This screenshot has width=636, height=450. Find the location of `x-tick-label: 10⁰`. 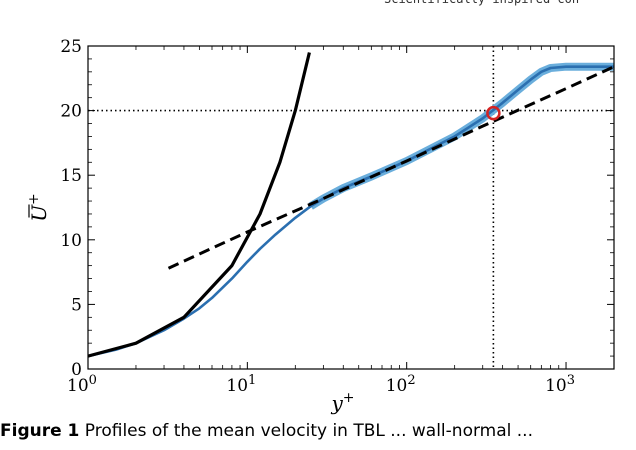

x-tick-label: 10⁰ is located at coordinates (82, 384).